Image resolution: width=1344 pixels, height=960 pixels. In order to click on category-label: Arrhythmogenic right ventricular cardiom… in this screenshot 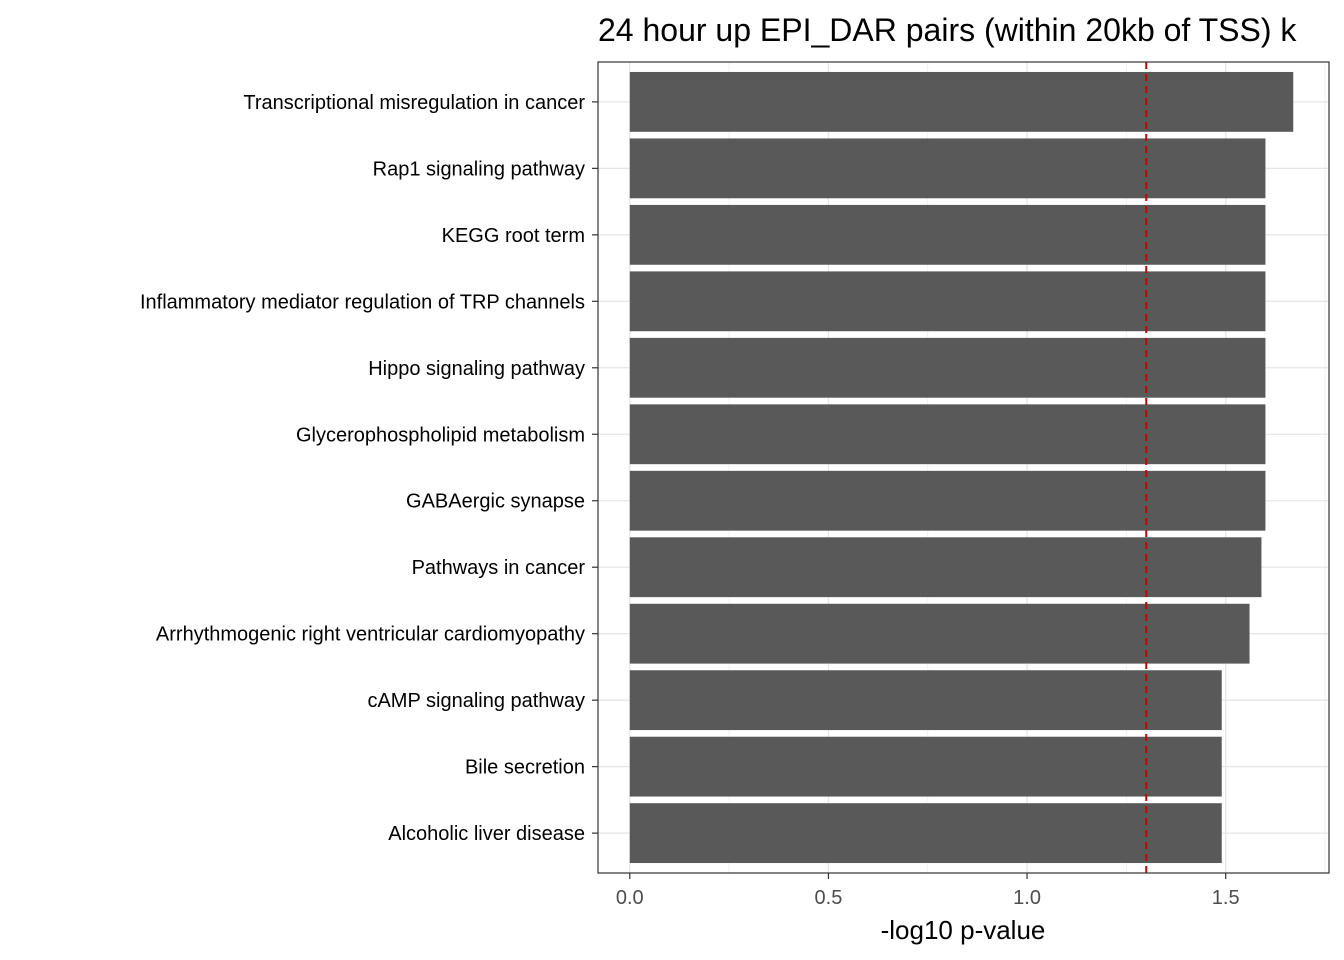, I will do `click(370, 635)`.